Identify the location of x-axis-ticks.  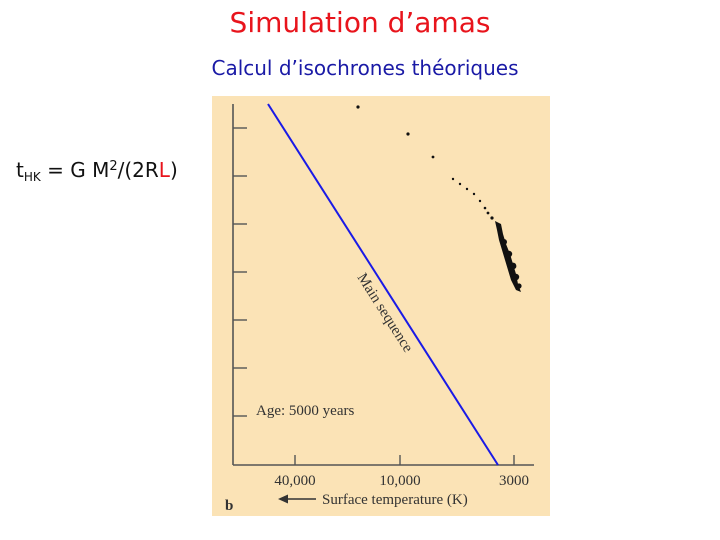
(404, 460).